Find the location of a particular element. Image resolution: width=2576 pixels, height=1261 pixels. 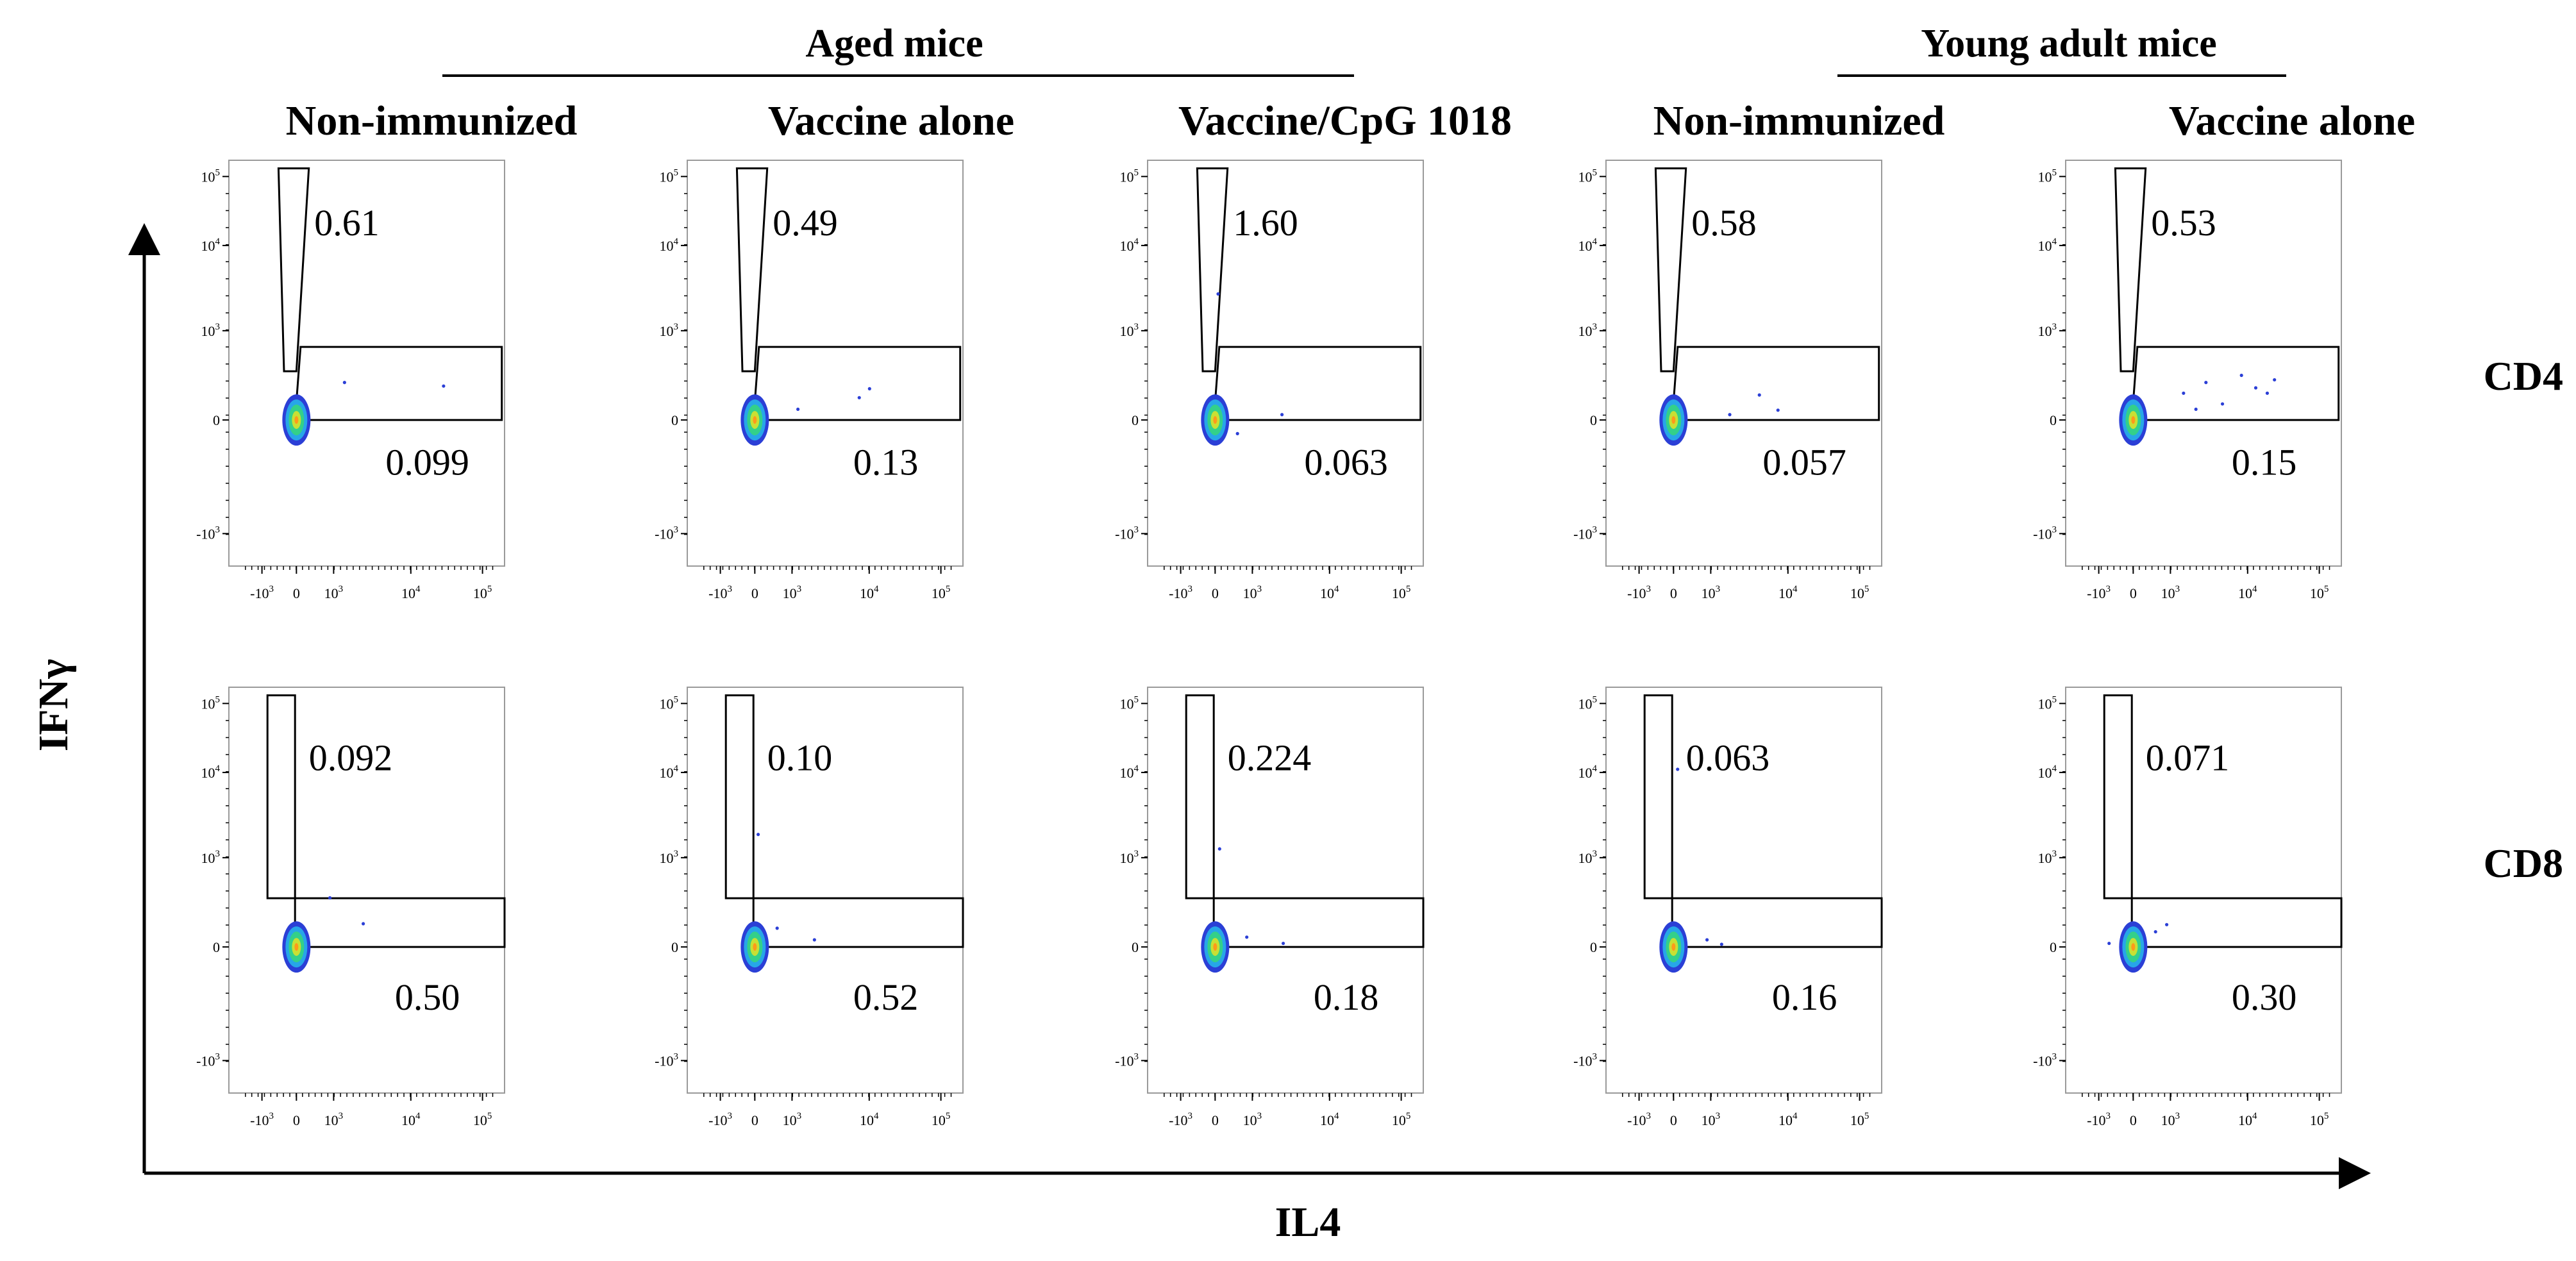

il4-gate-percent: 0.15 is located at coordinates (2264, 462).